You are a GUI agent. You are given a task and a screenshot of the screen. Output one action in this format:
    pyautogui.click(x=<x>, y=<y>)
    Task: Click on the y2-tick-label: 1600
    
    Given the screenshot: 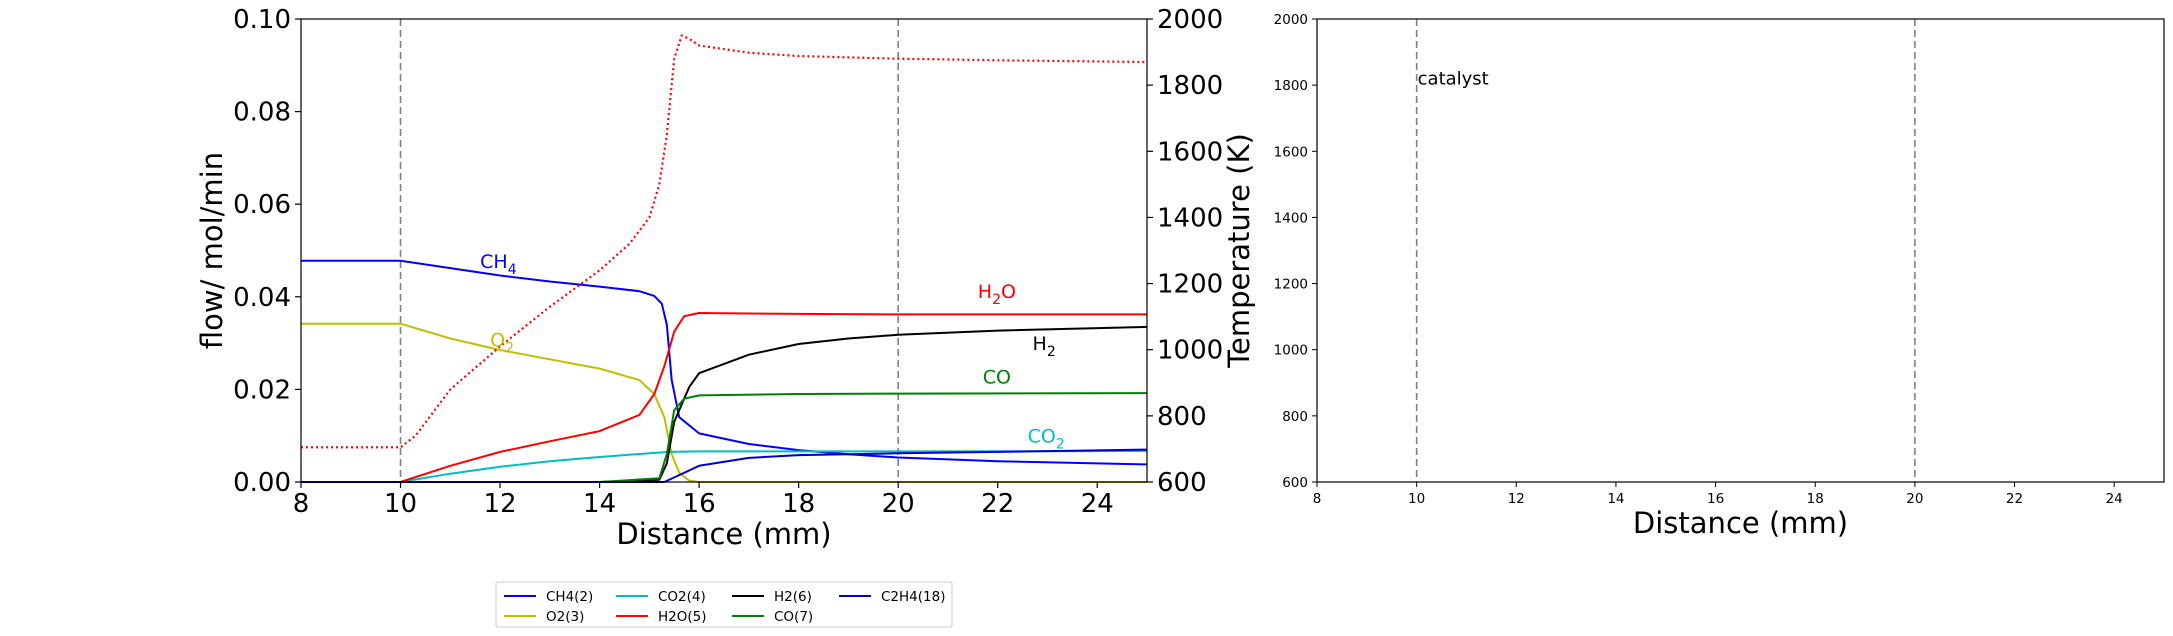 What is the action you would take?
    pyautogui.click(x=1190, y=152)
    